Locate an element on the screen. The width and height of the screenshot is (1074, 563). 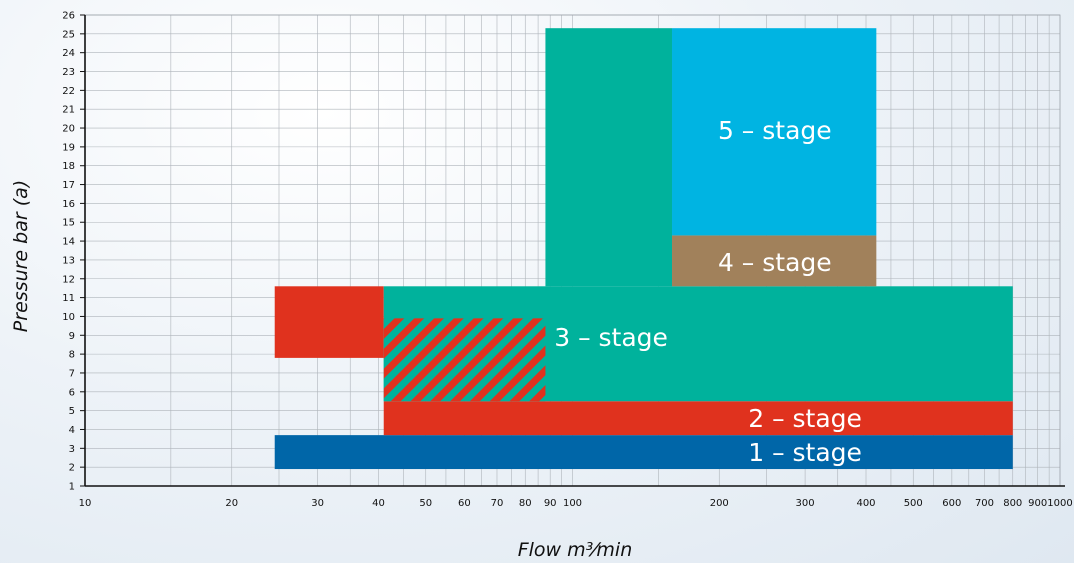
stage-label: 4 – stage is located at coordinates (775, 262).